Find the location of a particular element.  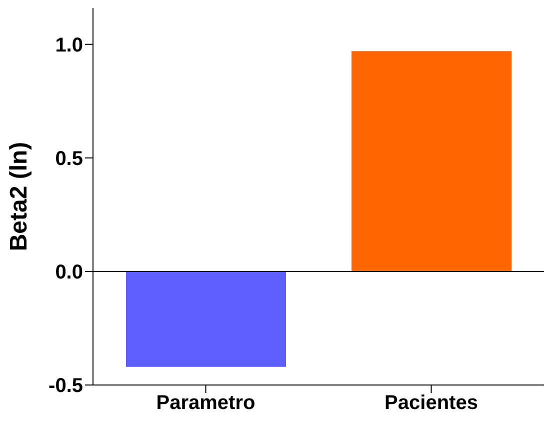

x-tick-label: Pacientes is located at coordinates (431, 403).